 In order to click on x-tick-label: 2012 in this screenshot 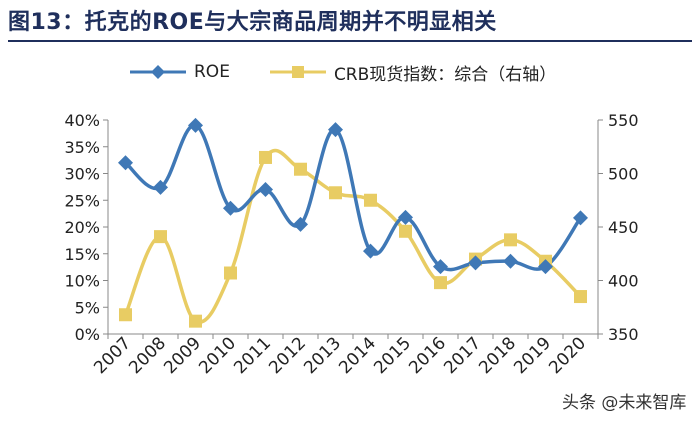, I will do `click(287, 355)`.